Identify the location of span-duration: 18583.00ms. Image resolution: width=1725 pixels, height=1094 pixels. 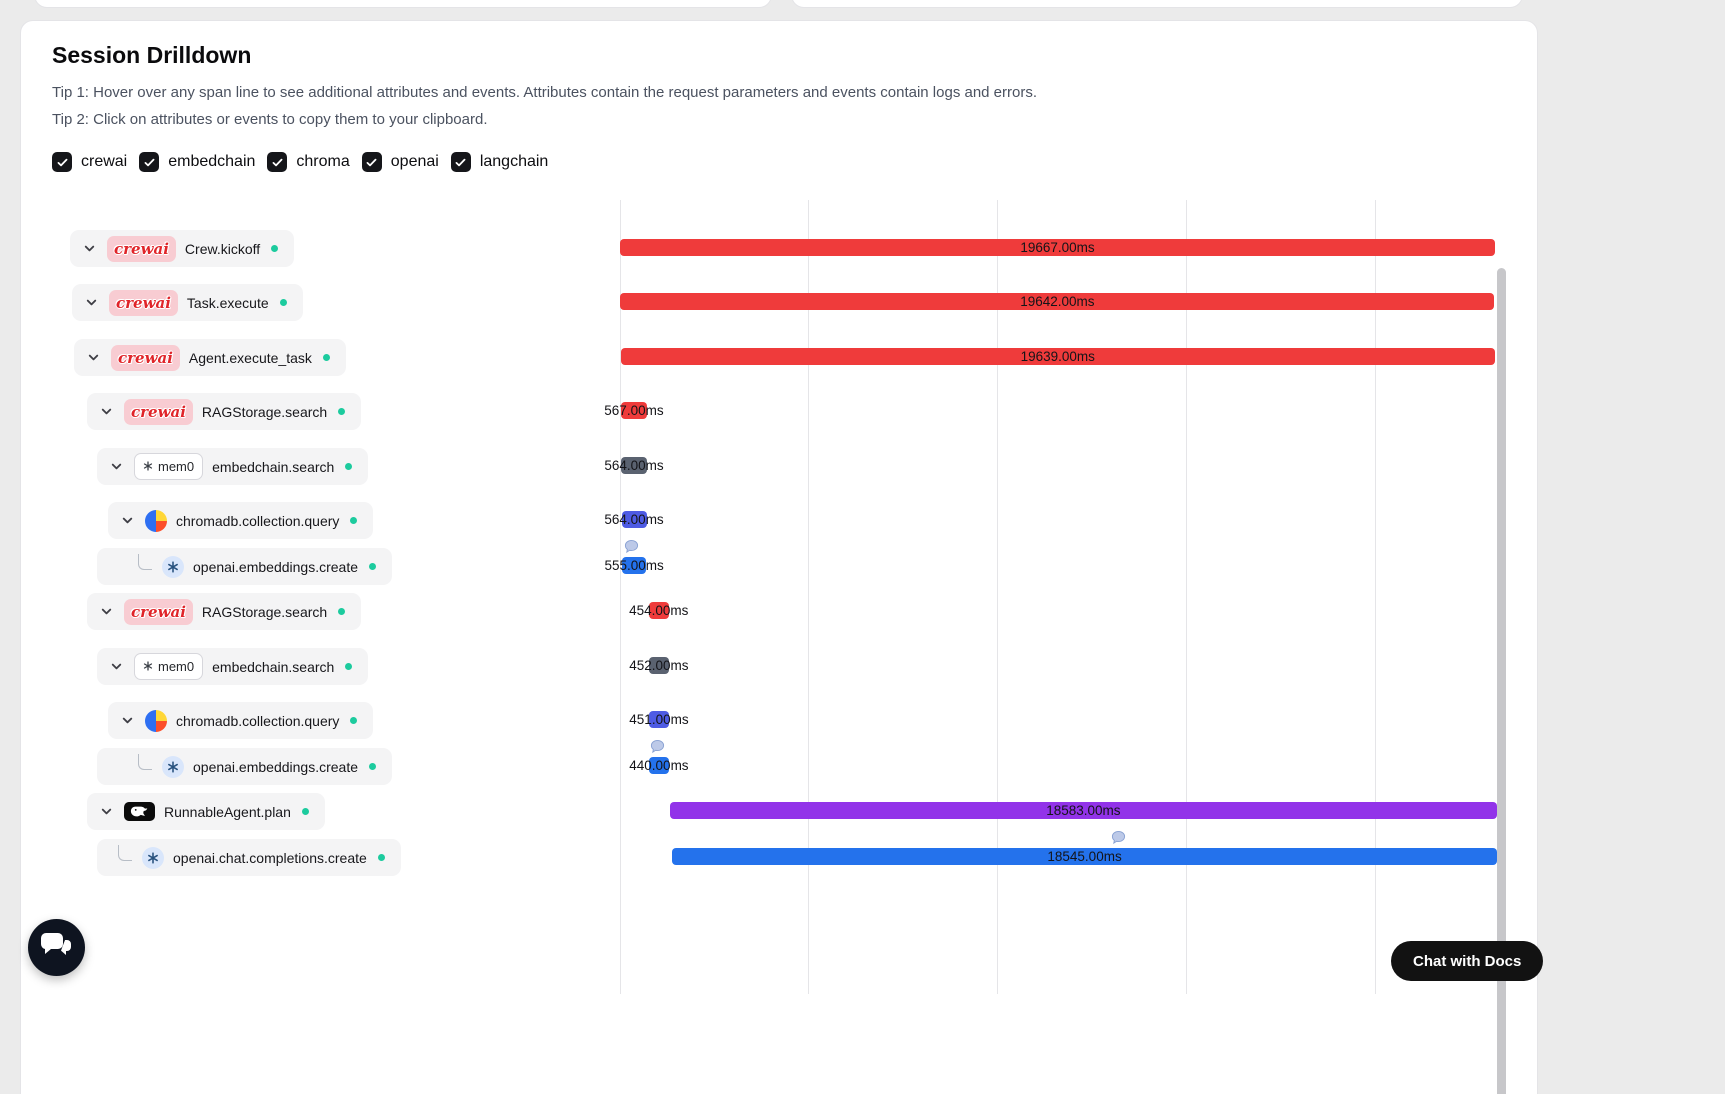
(1083, 810).